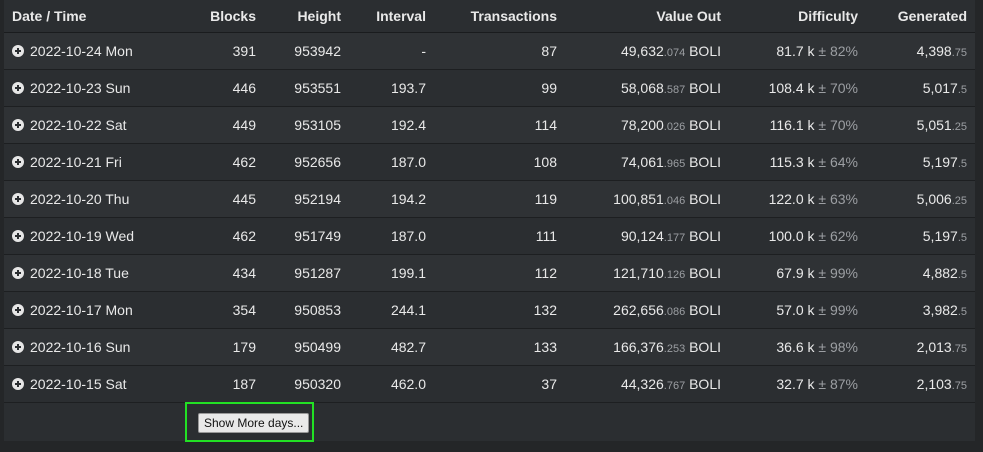 This screenshot has height=452, width=983. I want to click on value-int: 74,061, so click(642, 162).